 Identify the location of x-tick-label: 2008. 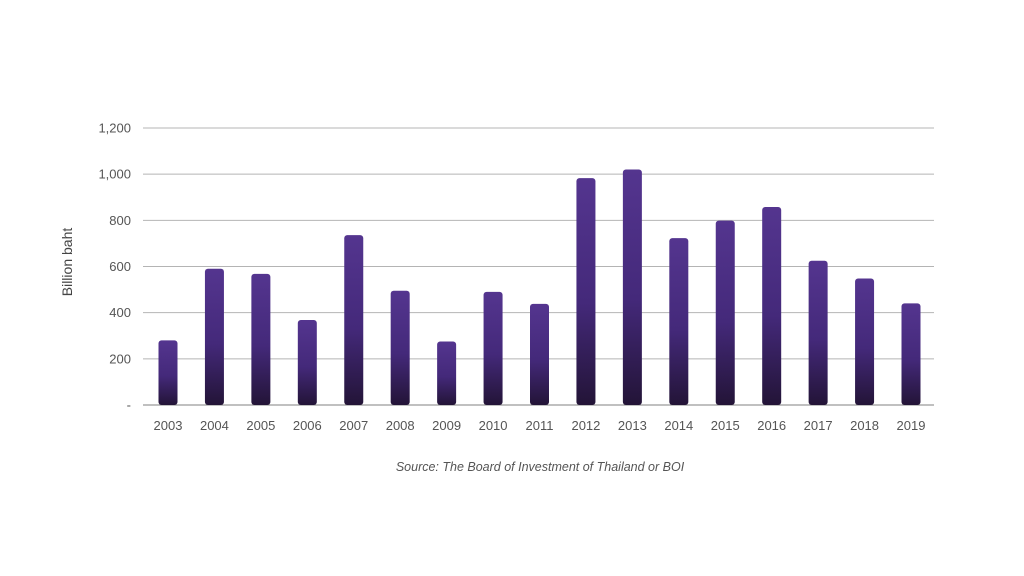
(400, 425).